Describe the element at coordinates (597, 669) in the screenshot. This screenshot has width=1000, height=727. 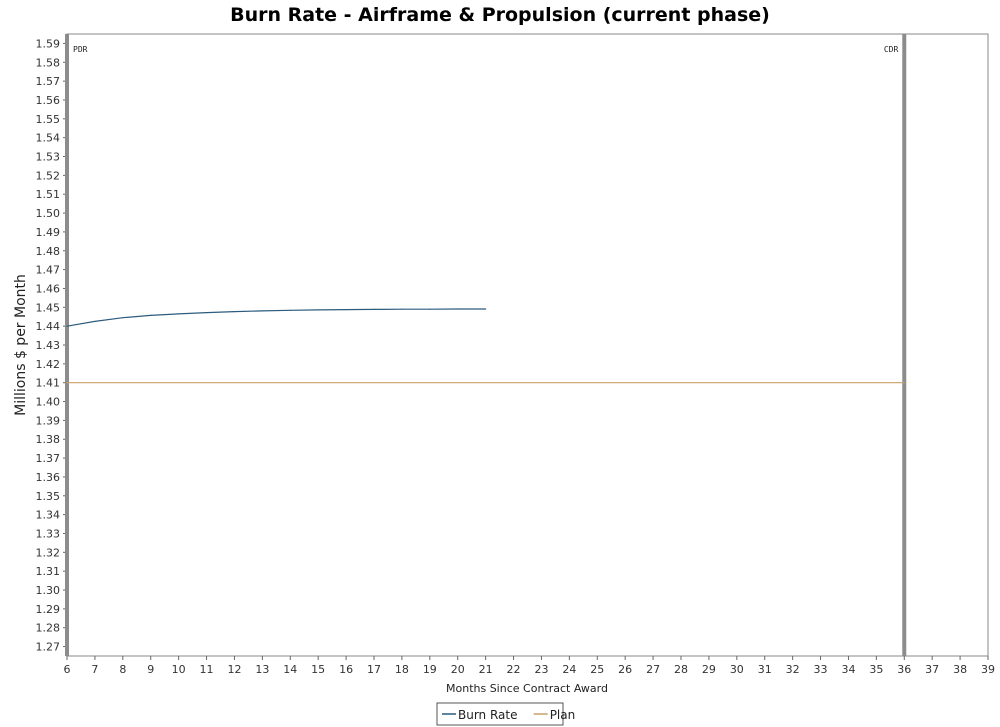
I see `x-tick-label: 25` at that location.